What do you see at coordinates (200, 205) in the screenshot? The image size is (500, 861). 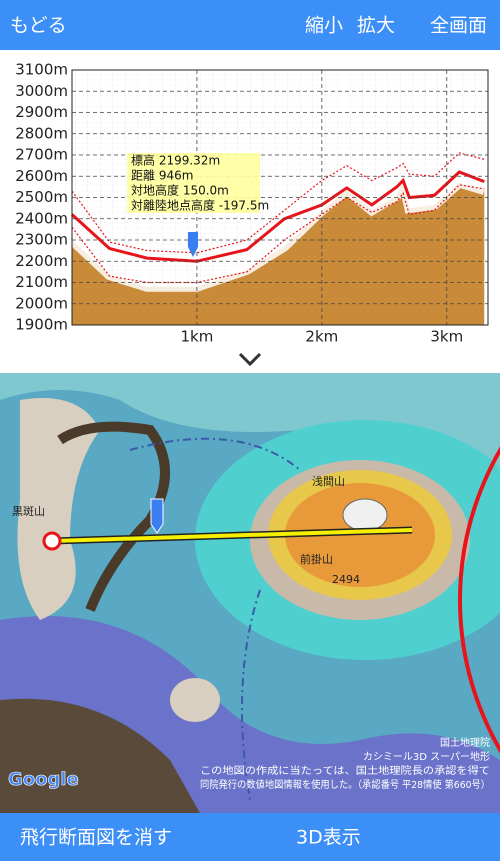 I see `tooltip-line: 対離陸地点高度 -197.5m` at bounding box center [200, 205].